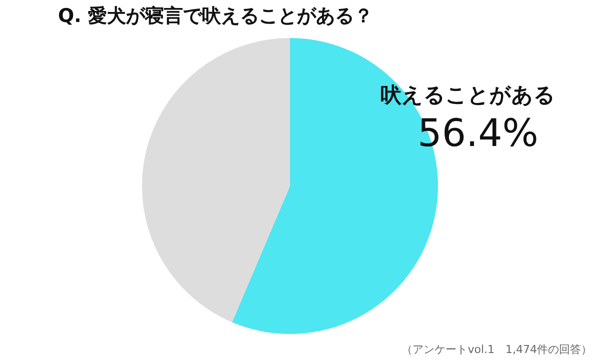 This screenshot has height=361, width=600. What do you see at coordinates (215, 16) in the screenshot?
I see `chart-title: Q. 愛犬が寝言で吠えることがある？` at bounding box center [215, 16].